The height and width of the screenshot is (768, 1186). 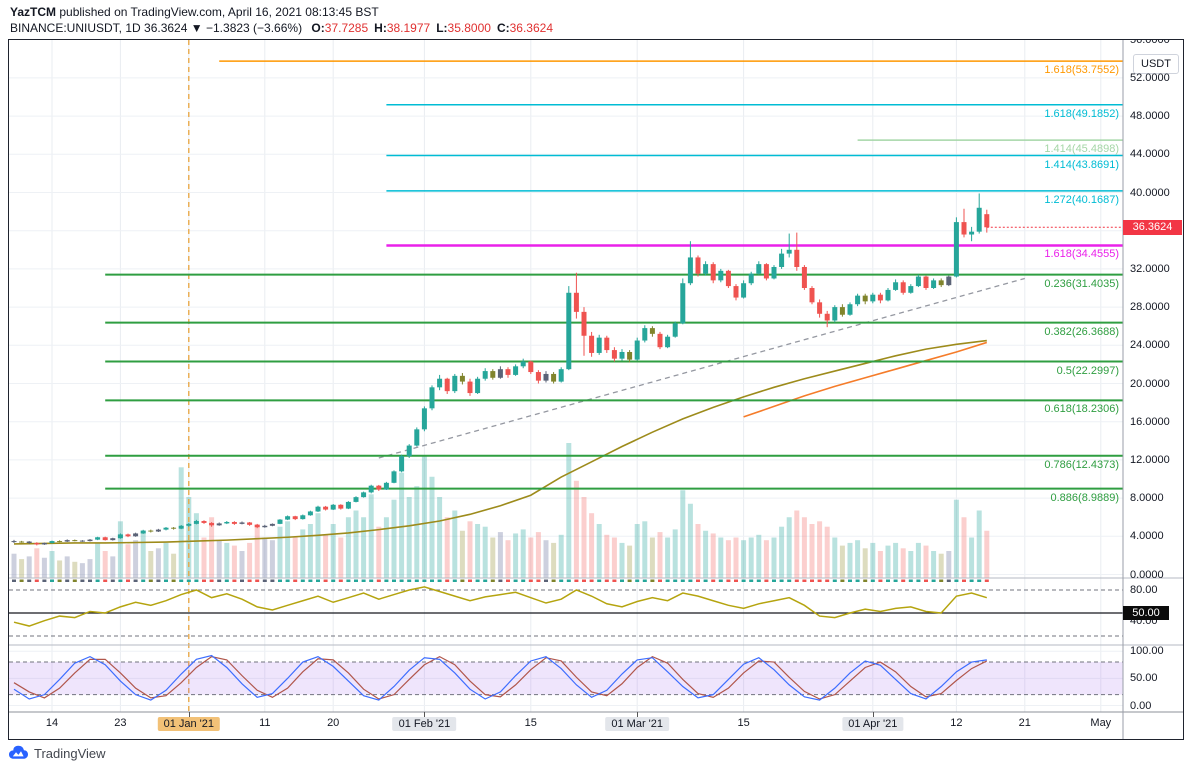 I want to click on price-axis-tick: 4.0000, so click(x=1147, y=536).